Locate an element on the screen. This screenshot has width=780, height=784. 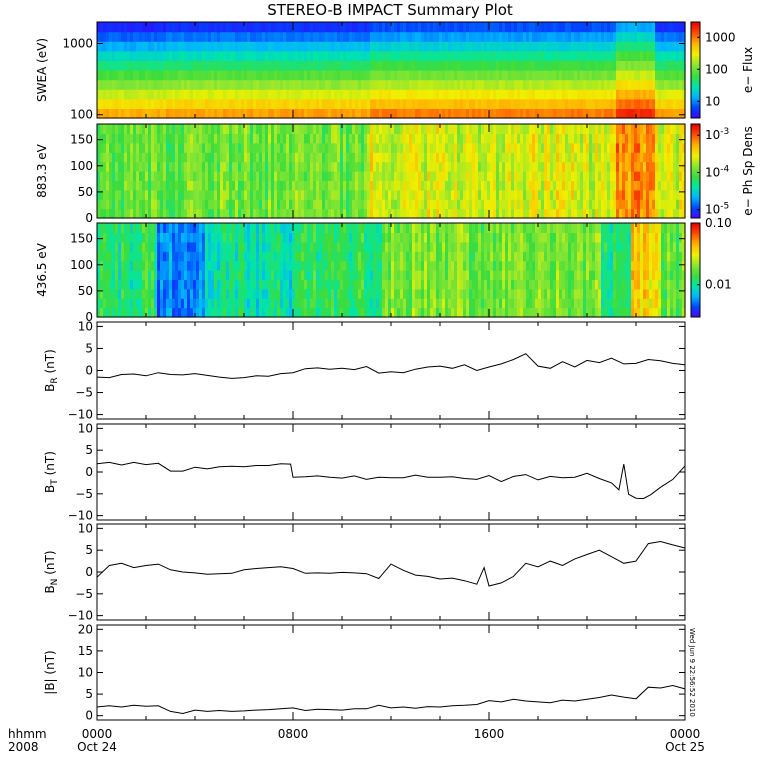
y-axis-label: SWEA (eV) is located at coordinates (42, 70).